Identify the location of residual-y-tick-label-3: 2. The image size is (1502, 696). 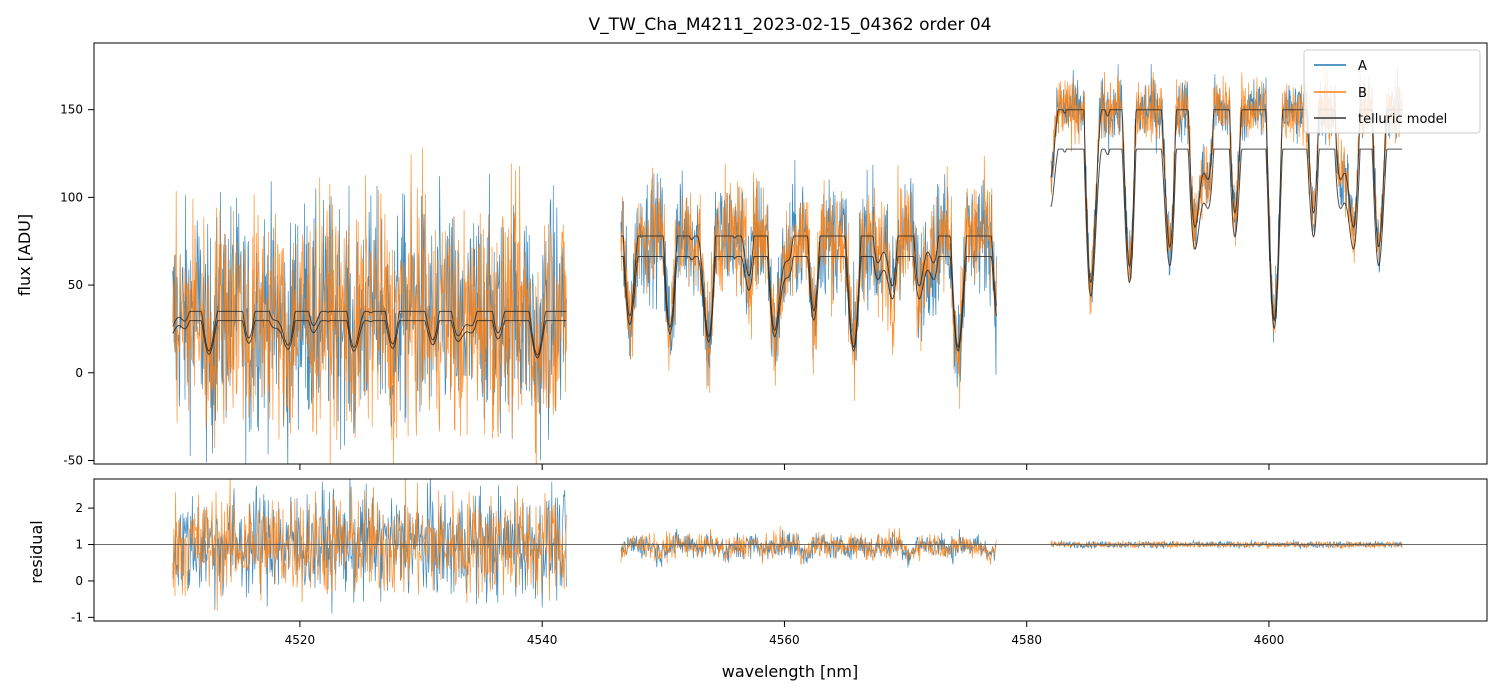
(79, 508).